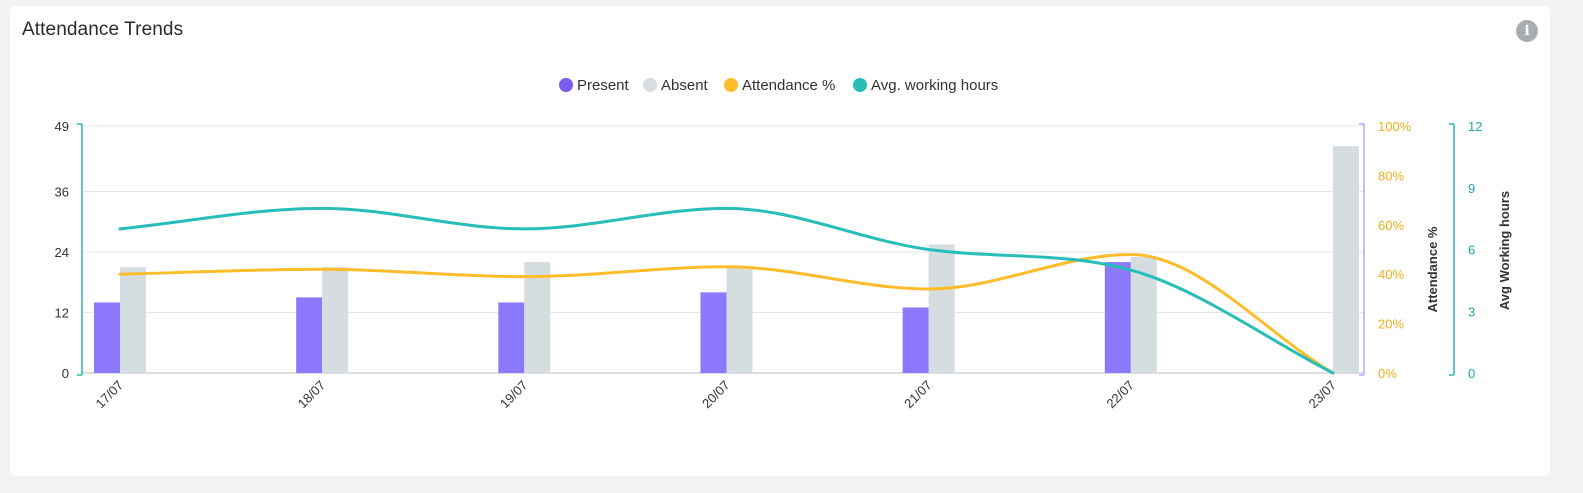 Image resolution: width=1583 pixels, height=493 pixels. Describe the element at coordinates (1471, 373) in the screenshot. I see `hours-tick-label: 0` at that location.